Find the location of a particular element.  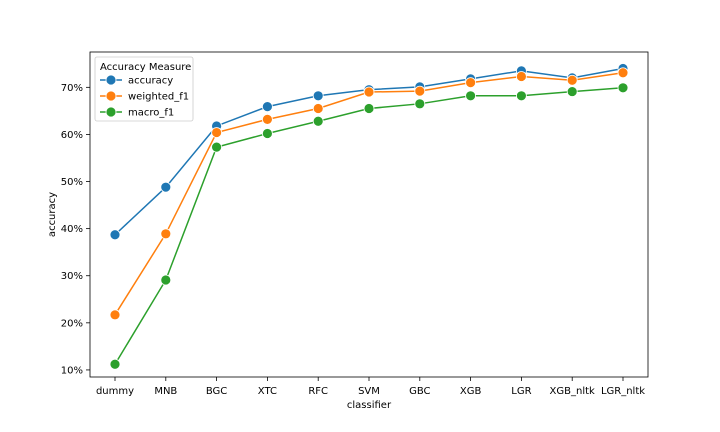

y-tick-label: 70% is located at coordinates (72, 88).